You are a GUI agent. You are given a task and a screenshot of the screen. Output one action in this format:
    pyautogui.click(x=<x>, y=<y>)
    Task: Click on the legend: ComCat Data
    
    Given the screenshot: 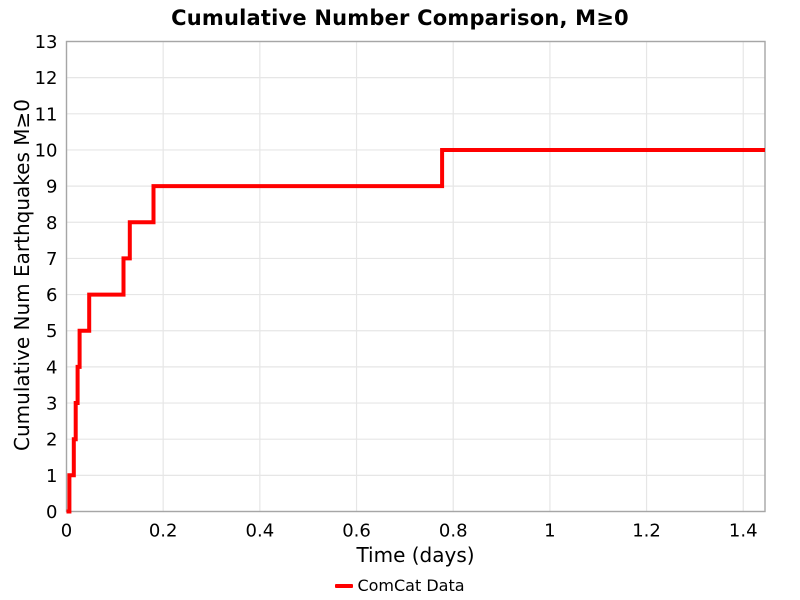 What is the action you would take?
    pyautogui.click(x=400, y=585)
    